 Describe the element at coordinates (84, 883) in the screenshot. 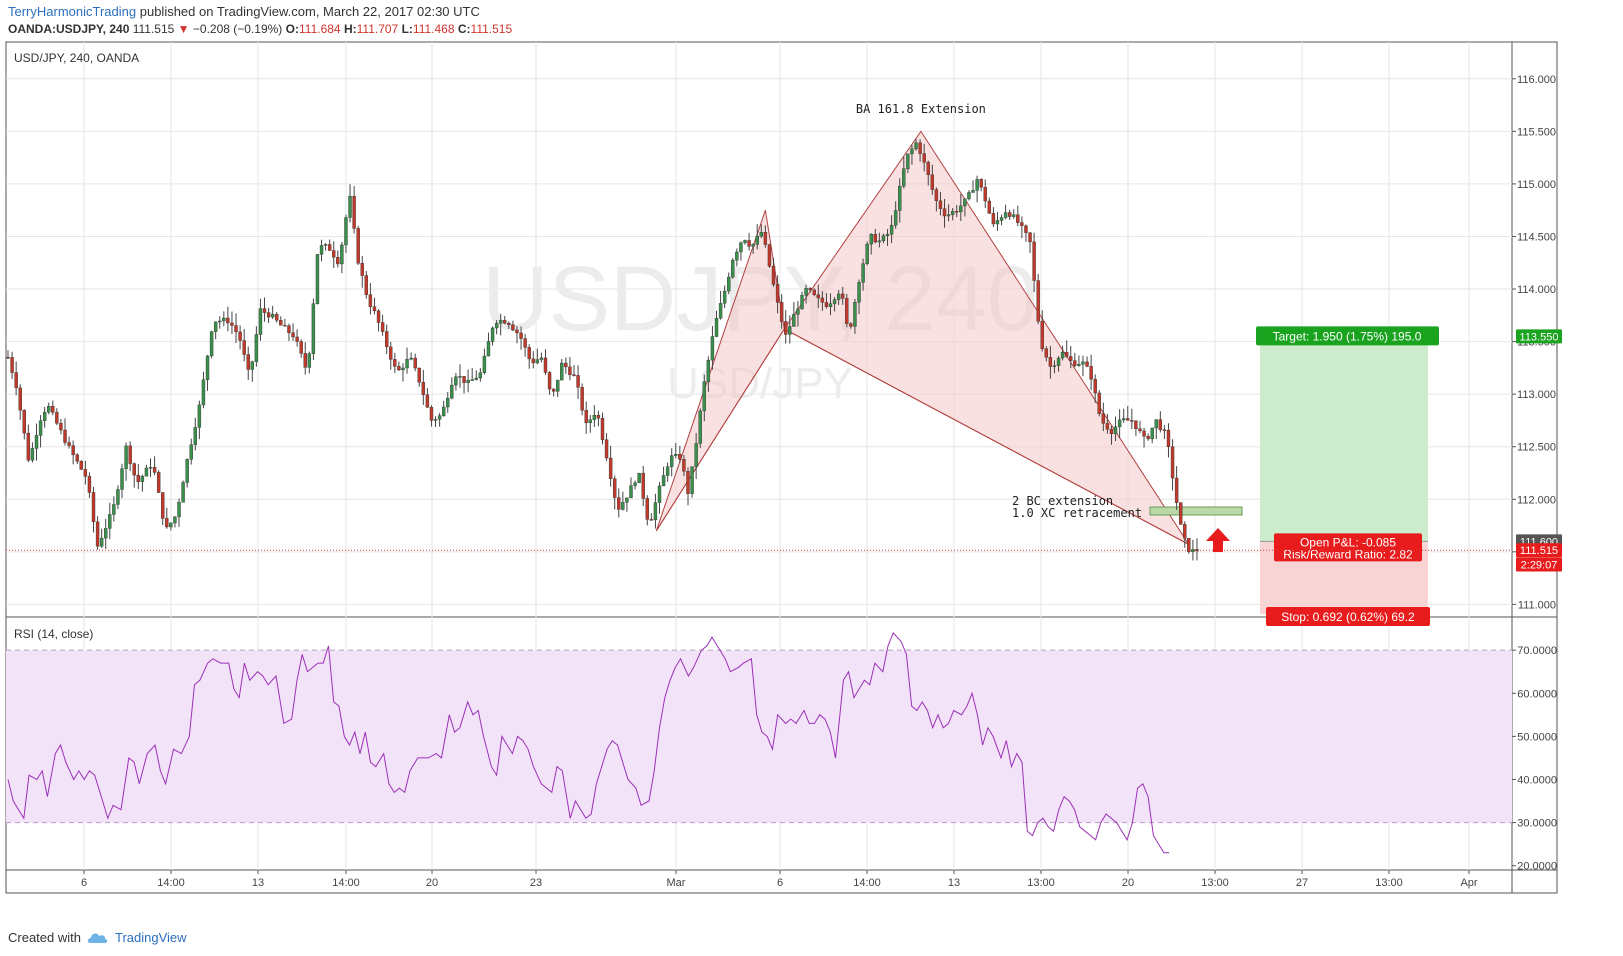

I see `x-tick-label: 6` at that location.